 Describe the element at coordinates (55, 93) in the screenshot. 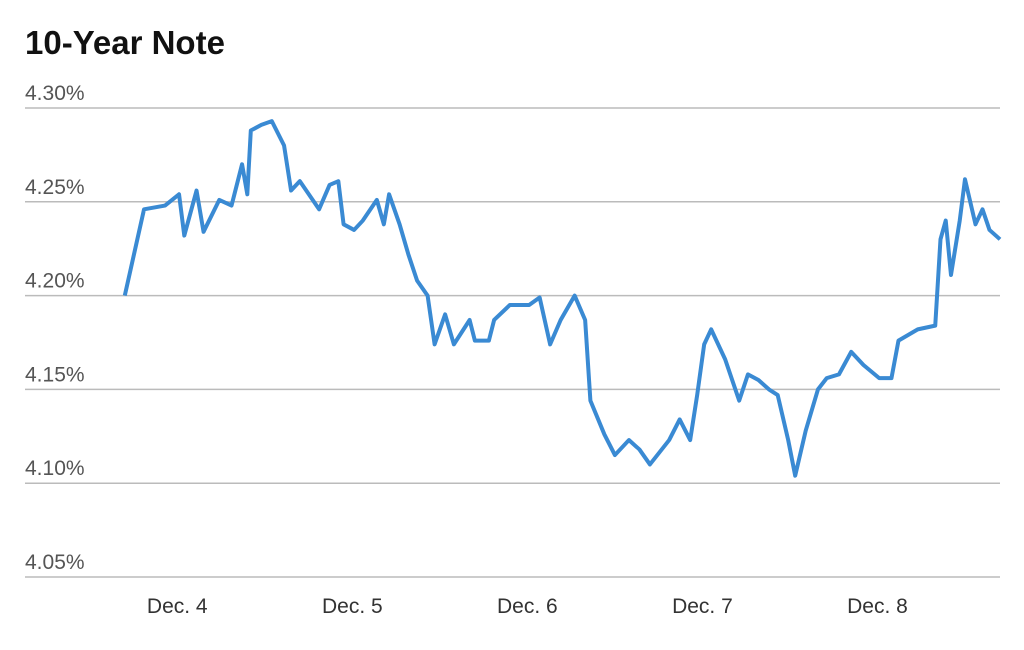

I see `y-tick-label: 4.30%` at that location.